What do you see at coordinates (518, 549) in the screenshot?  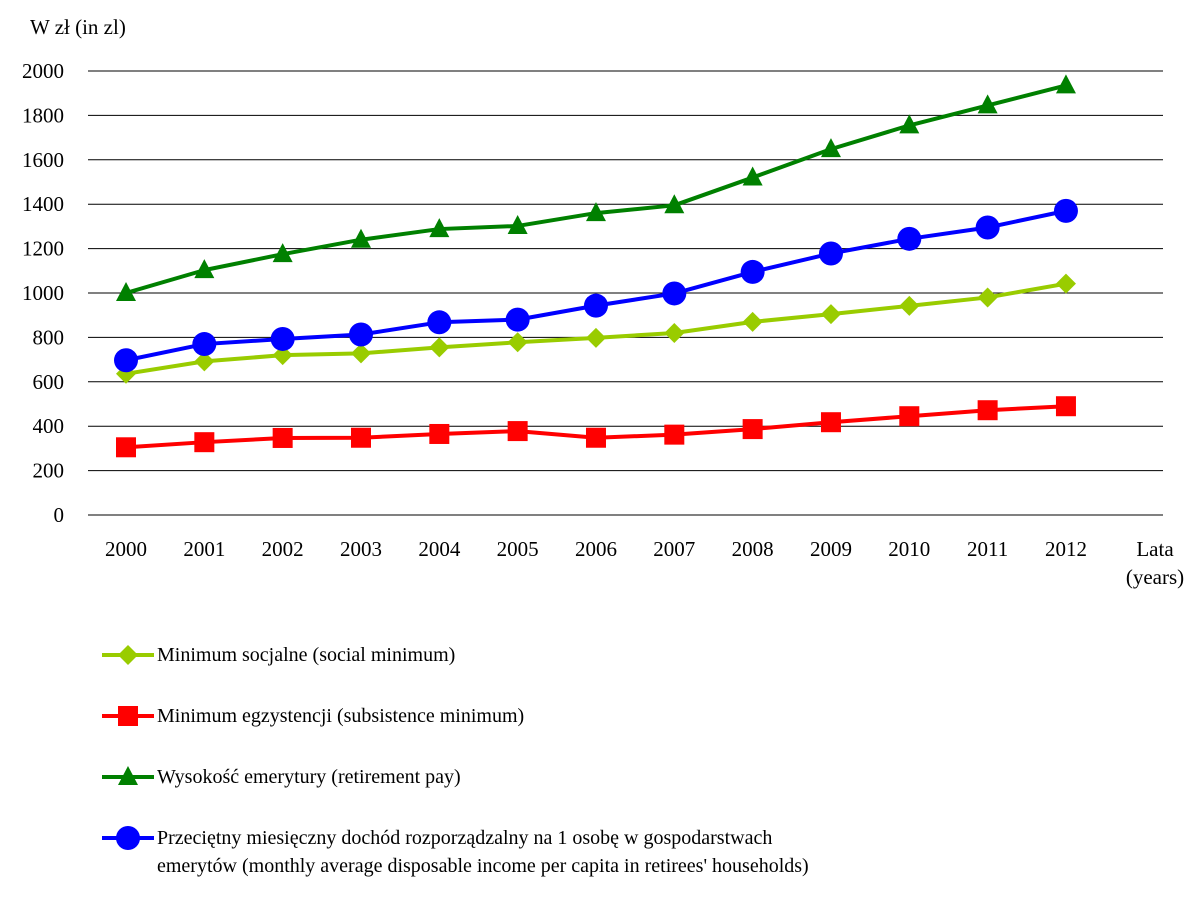 I see `x-tick-label: 2005` at bounding box center [518, 549].